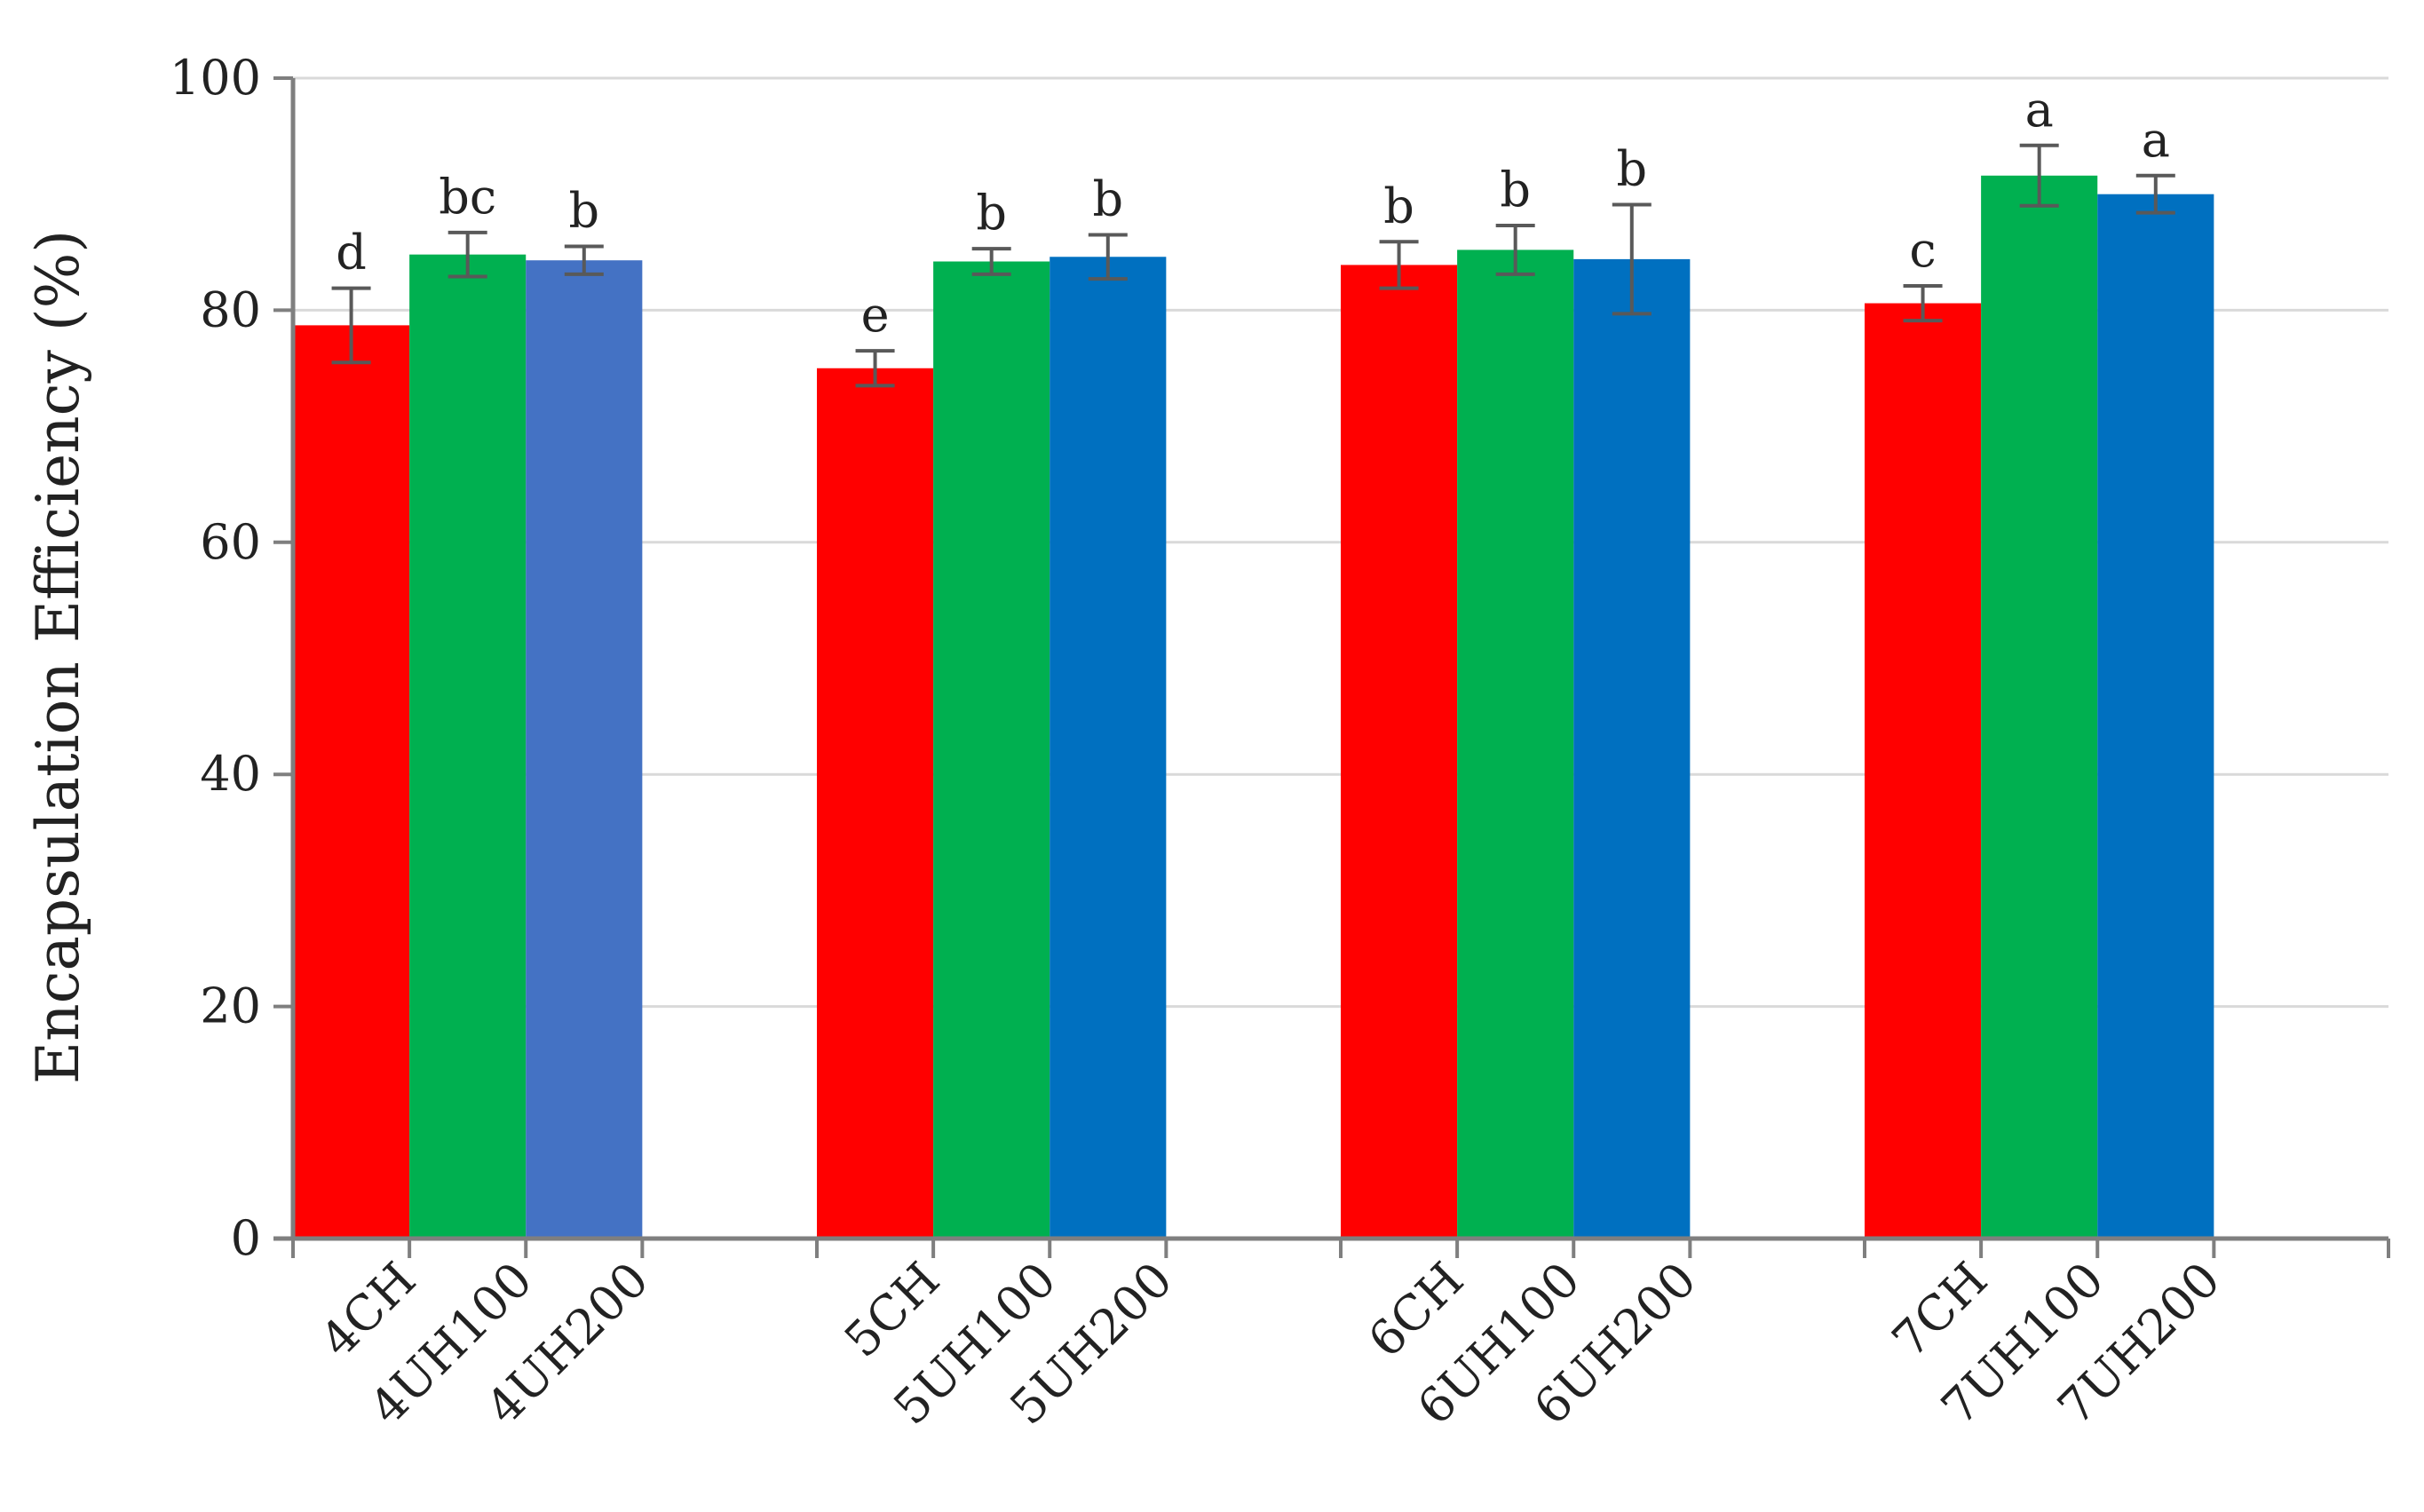 The image size is (2424, 1512). What do you see at coordinates (991, 750) in the screenshot?
I see `bar-5UH100` at bounding box center [991, 750].